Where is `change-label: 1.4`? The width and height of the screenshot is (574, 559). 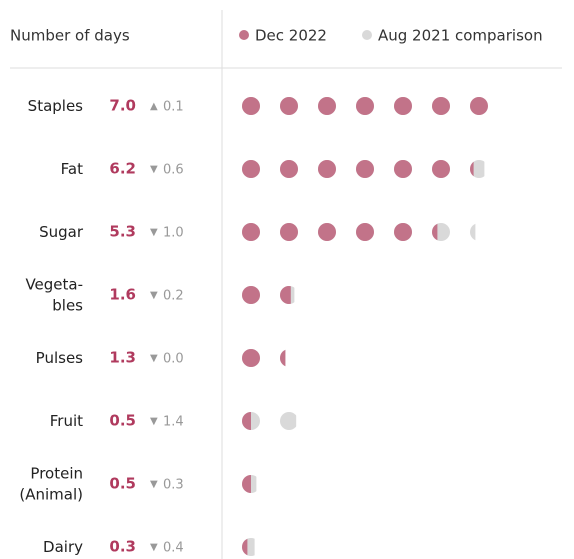 change-label: 1.4 is located at coordinates (173, 422).